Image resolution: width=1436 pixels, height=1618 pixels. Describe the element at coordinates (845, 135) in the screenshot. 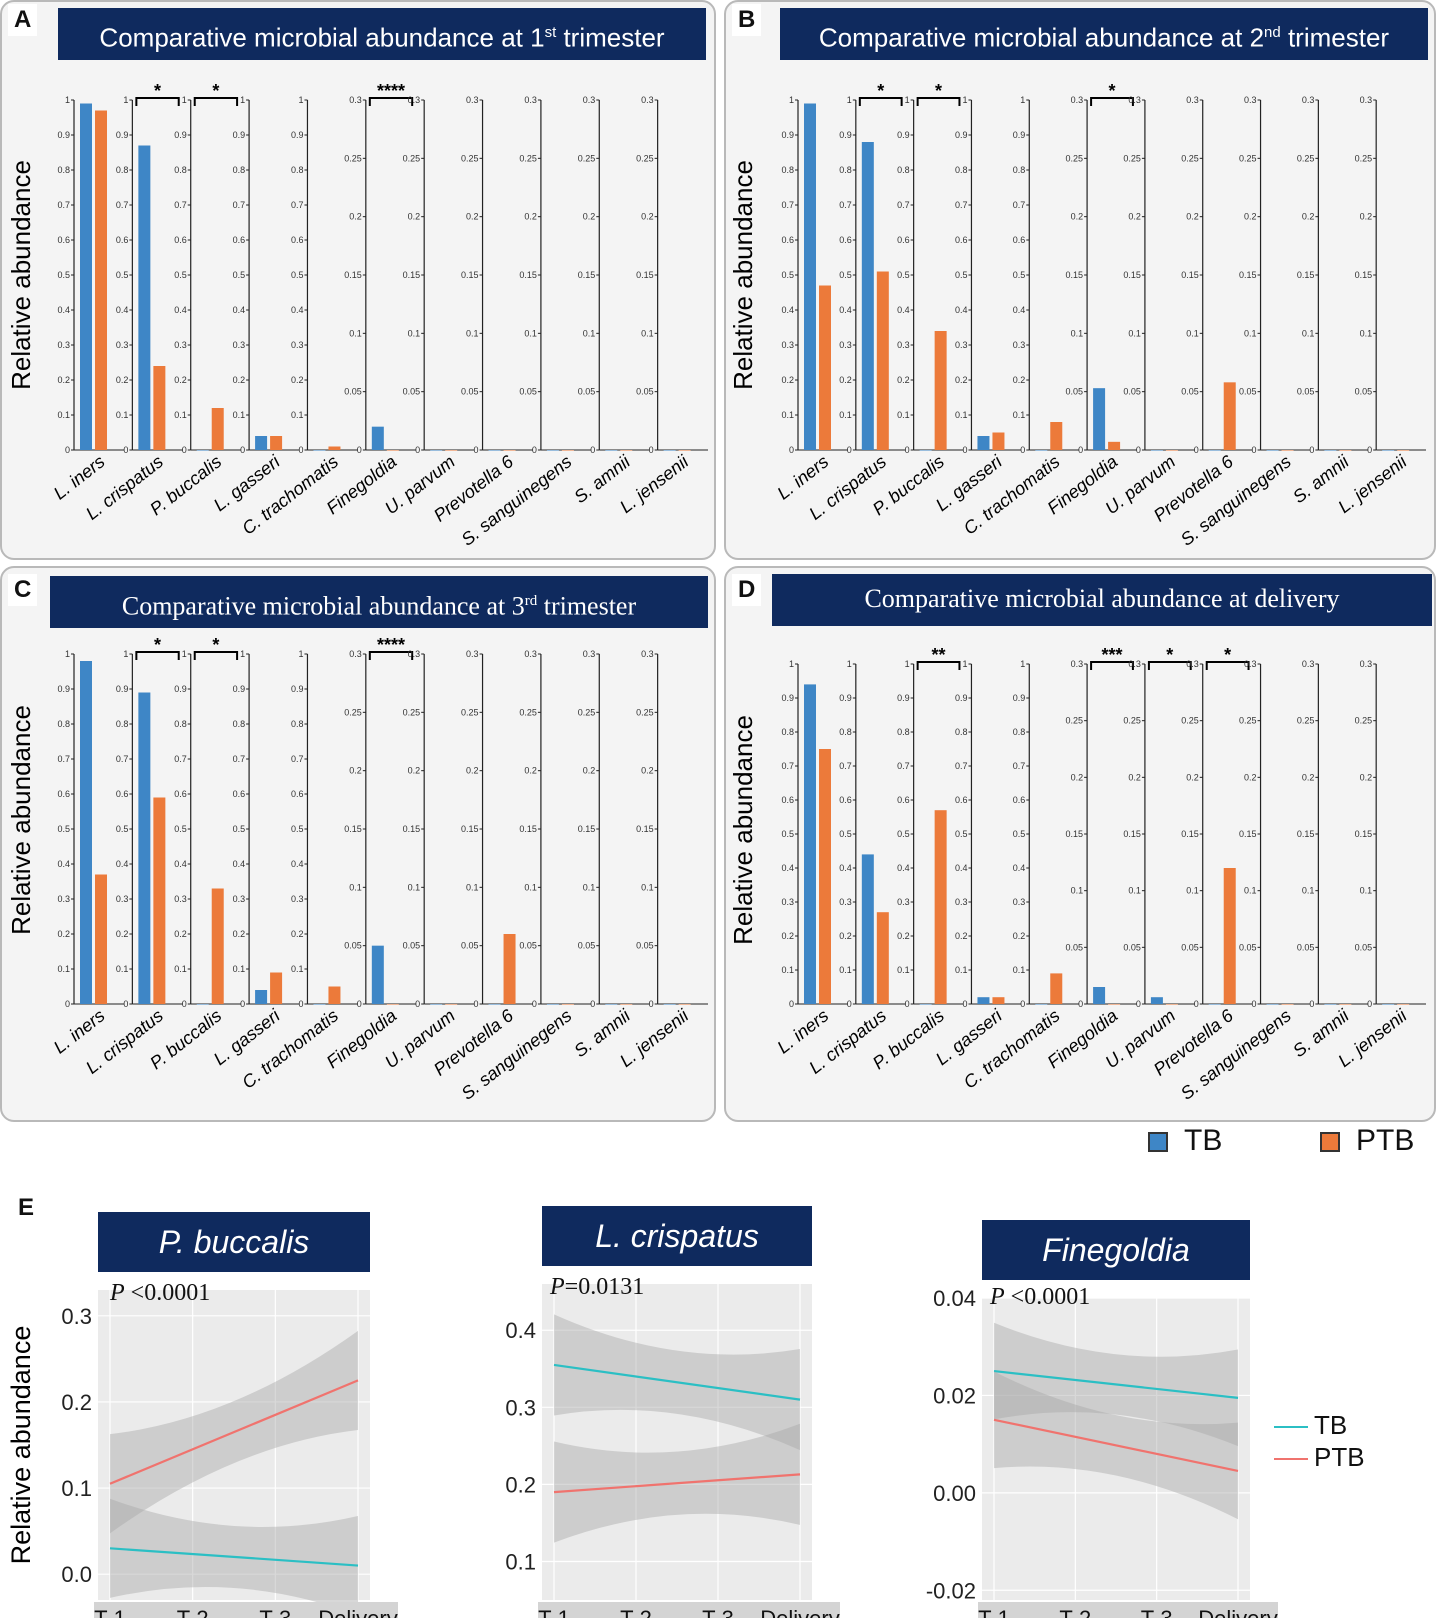

I see `panel-1-ticklabel-1-1: 0.9` at that location.